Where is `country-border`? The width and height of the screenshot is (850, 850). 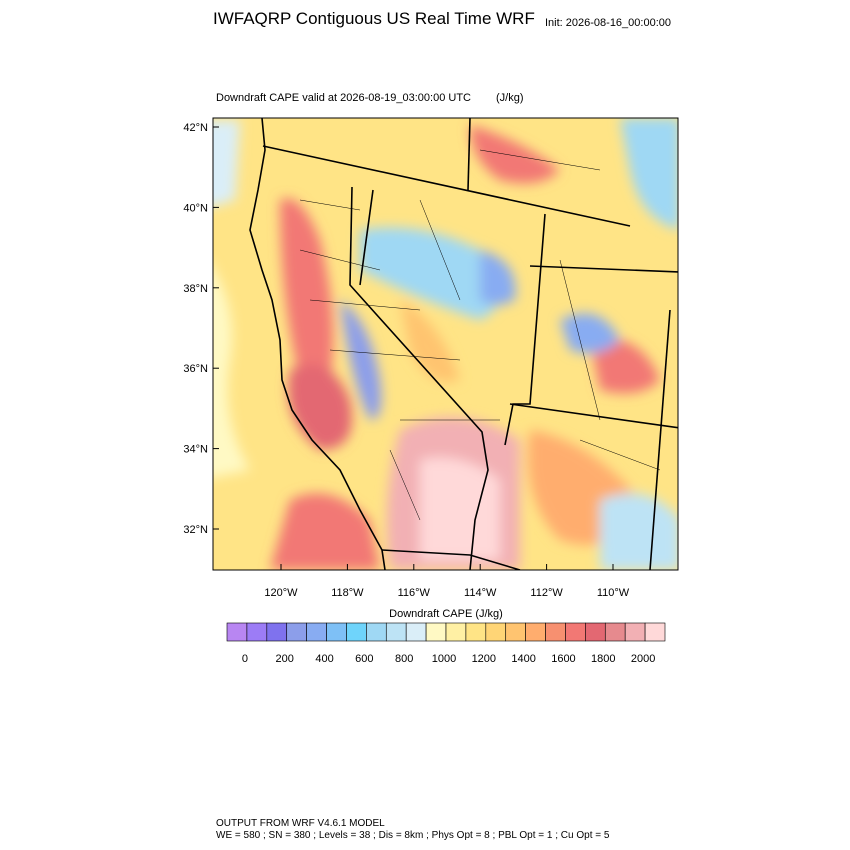
country-border is located at coordinates (451, 559).